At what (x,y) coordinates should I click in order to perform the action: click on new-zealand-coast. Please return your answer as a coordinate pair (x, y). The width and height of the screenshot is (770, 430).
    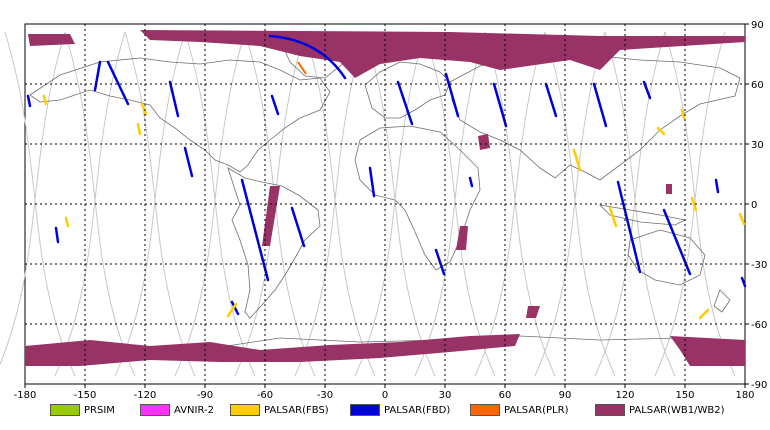
    Looking at the image, I should click on (722, 301).